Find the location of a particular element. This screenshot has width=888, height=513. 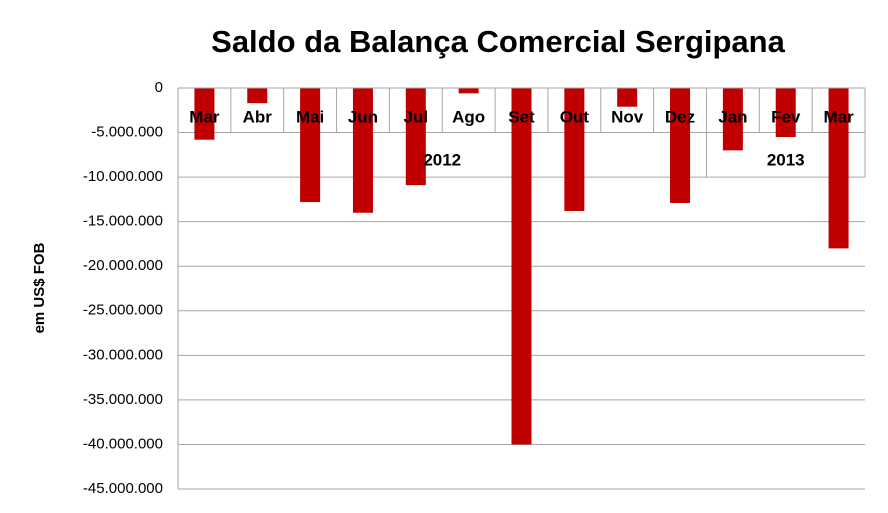

chart-title: Saldo da Balança Comercial Sergipana is located at coordinates (498, 41).